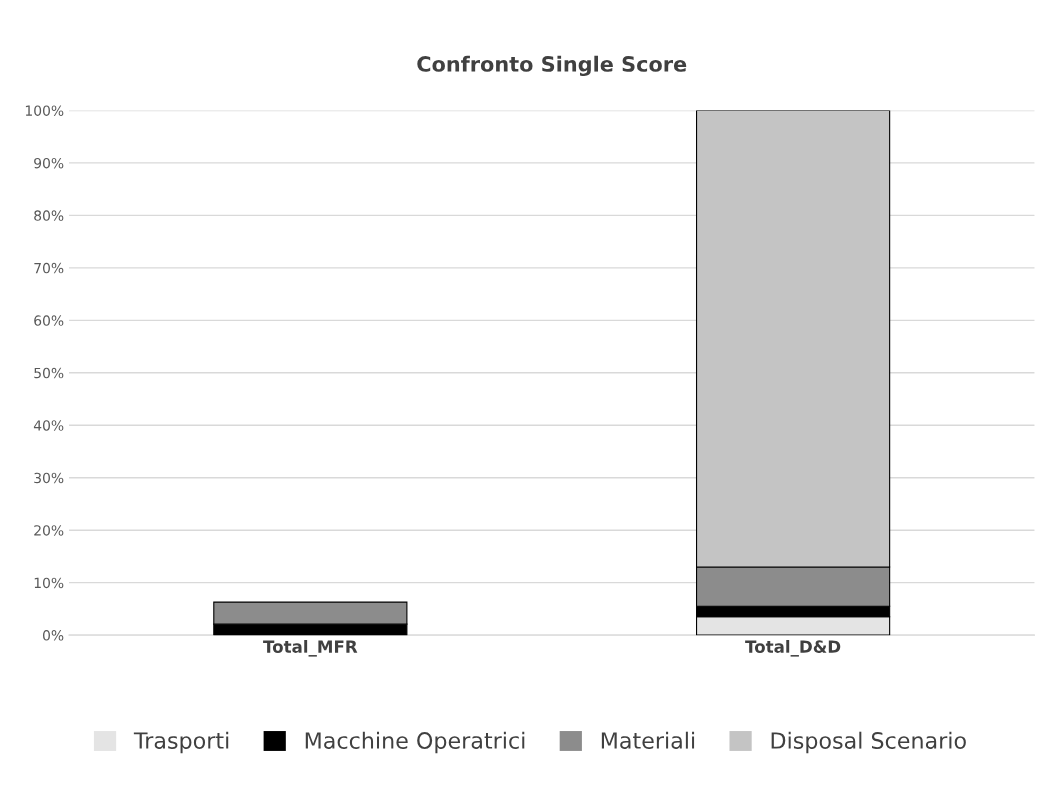 The width and height of the screenshot is (1061, 789). I want to click on y-tick-label: 40%, so click(48, 425).